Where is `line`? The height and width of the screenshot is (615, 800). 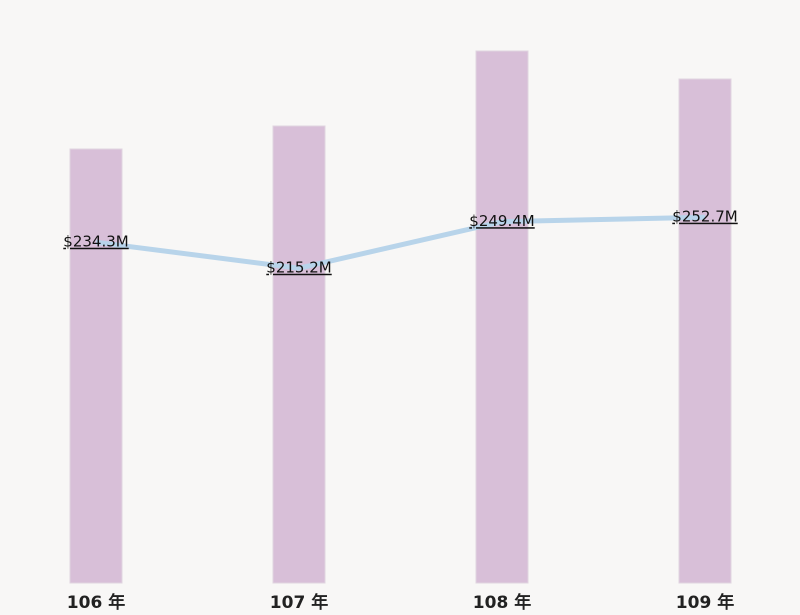
line is located at coordinates (400, 242).